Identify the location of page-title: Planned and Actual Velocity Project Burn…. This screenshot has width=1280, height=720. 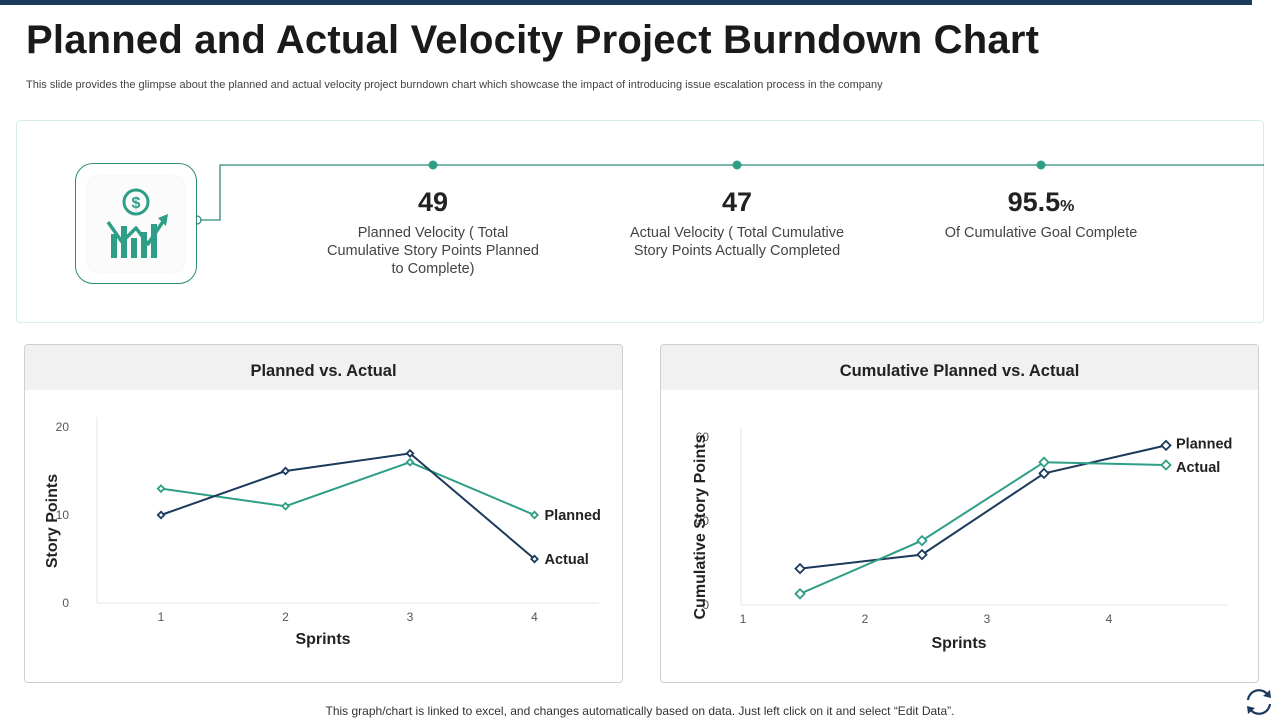
(533, 40).